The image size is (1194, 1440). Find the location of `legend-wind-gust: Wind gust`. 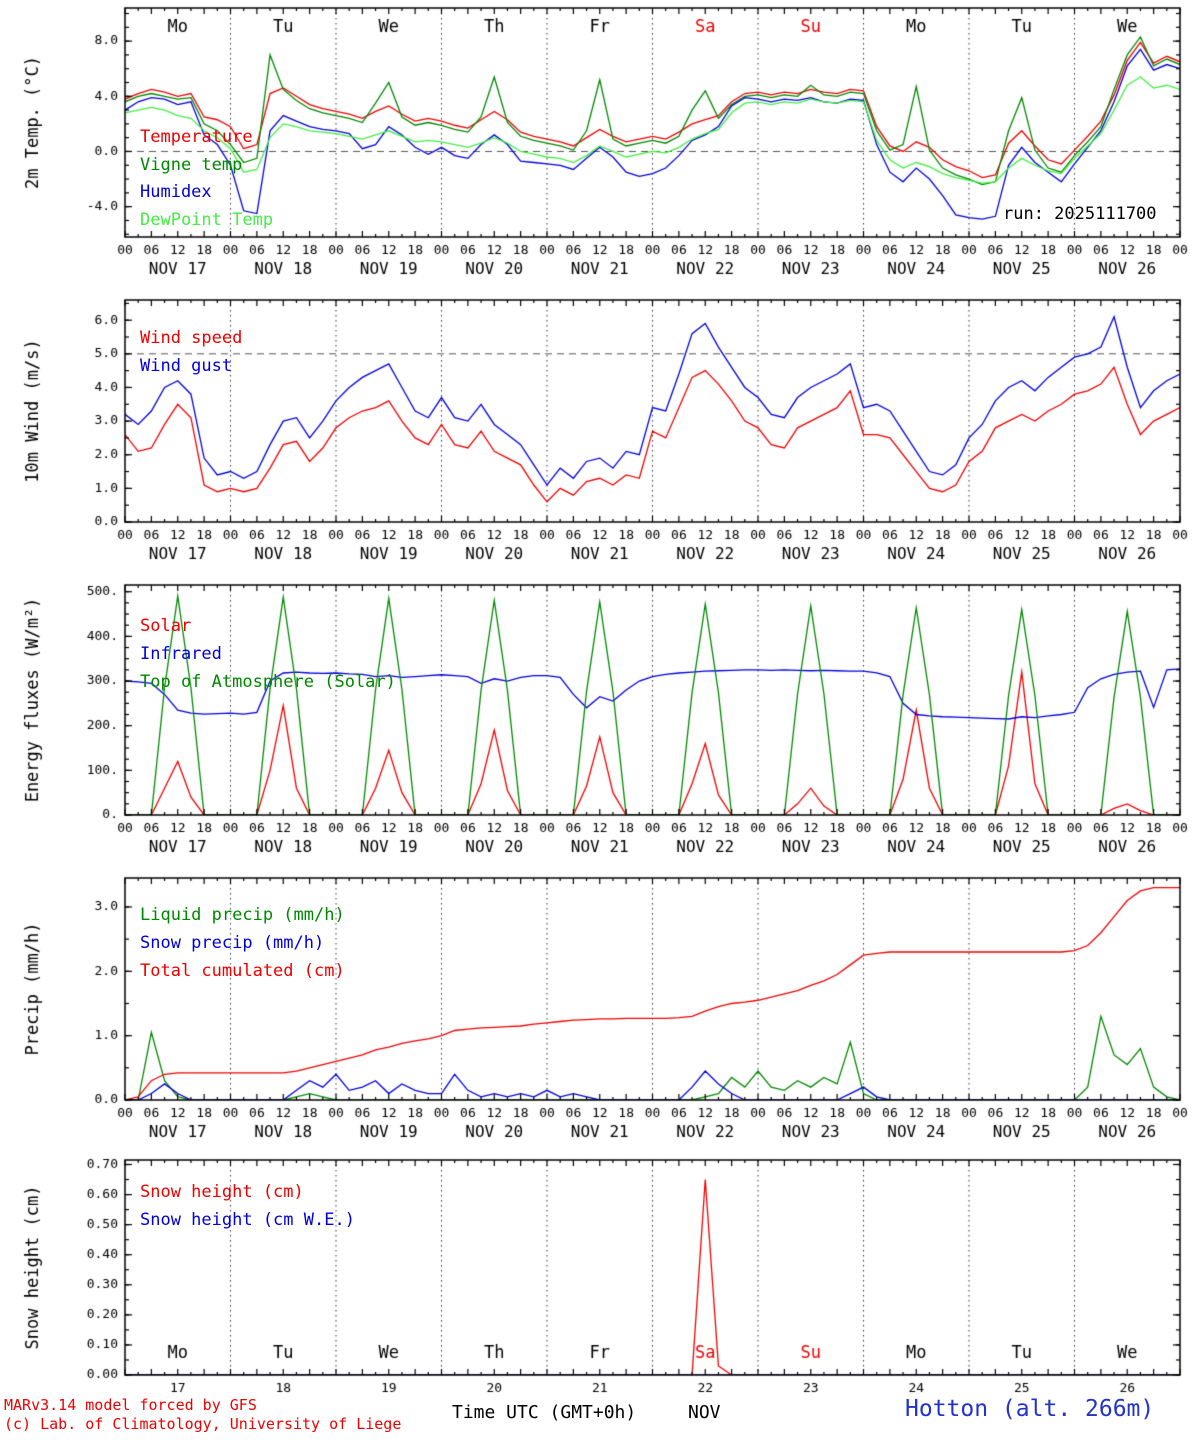

legend-wind-gust: Wind gust is located at coordinates (186, 366).